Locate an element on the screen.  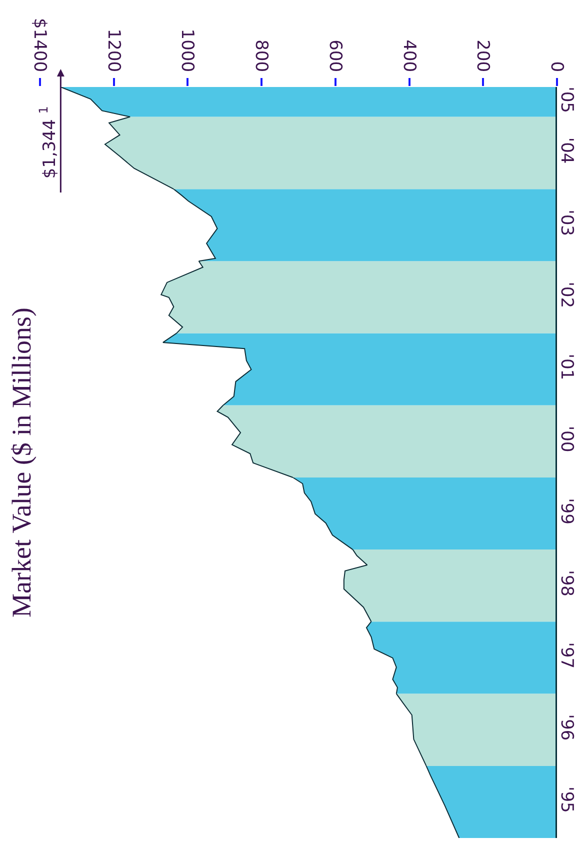
x-tick-label: 0 is located at coordinates (556, 66).